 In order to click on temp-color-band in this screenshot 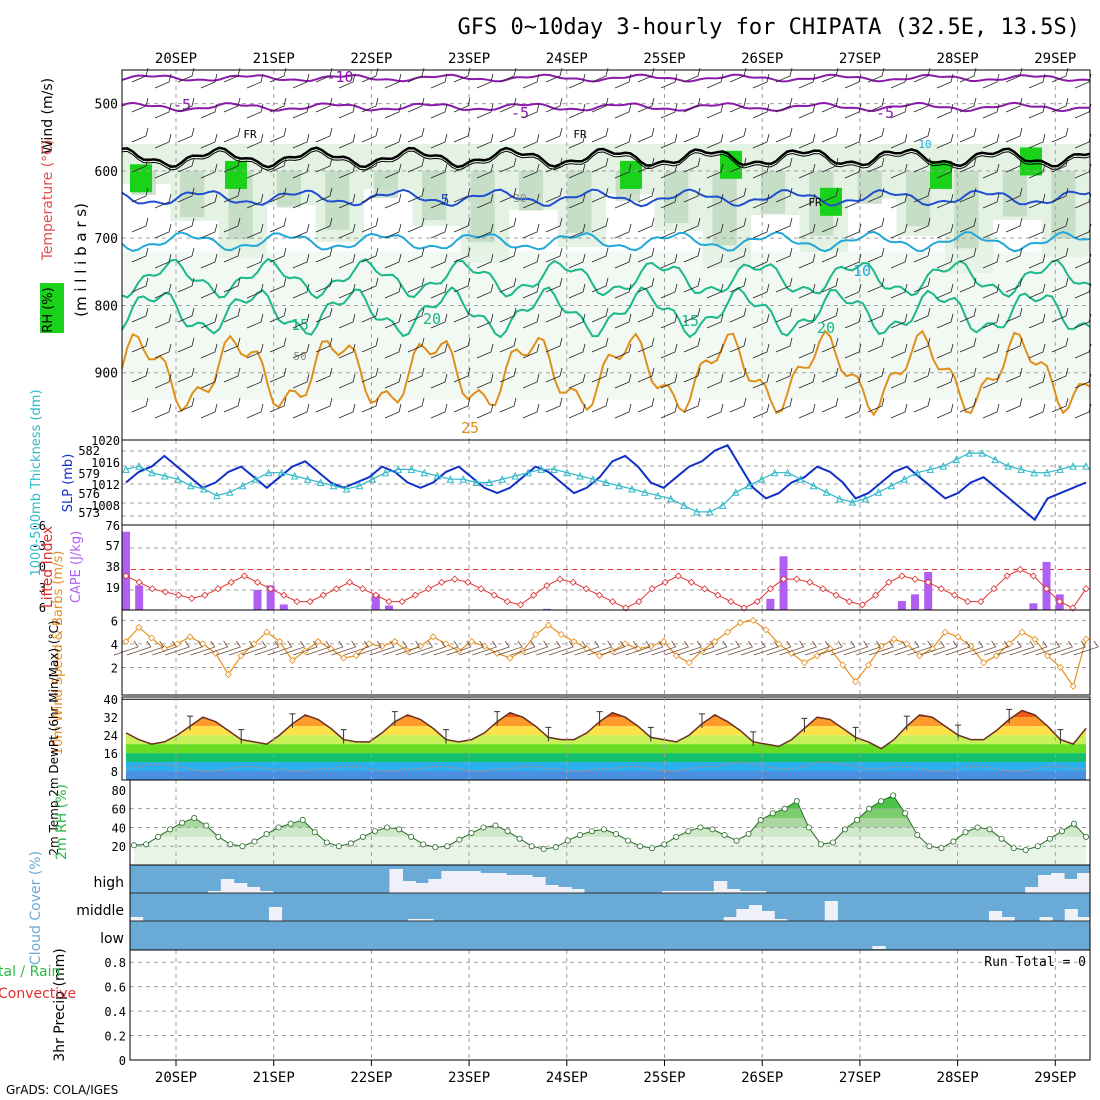, I will do `click(606, 703)`.